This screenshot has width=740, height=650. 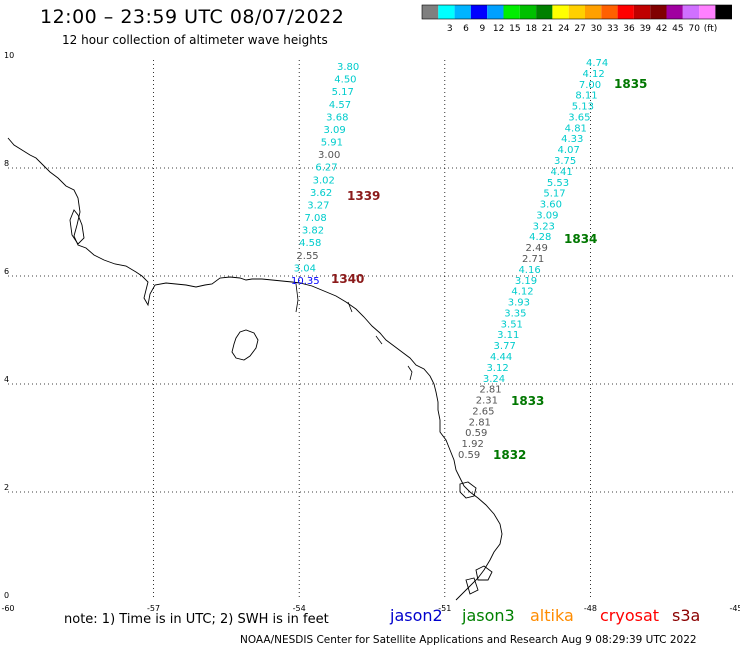 I want to click on swh-value: 4.07, so click(x=569, y=150).